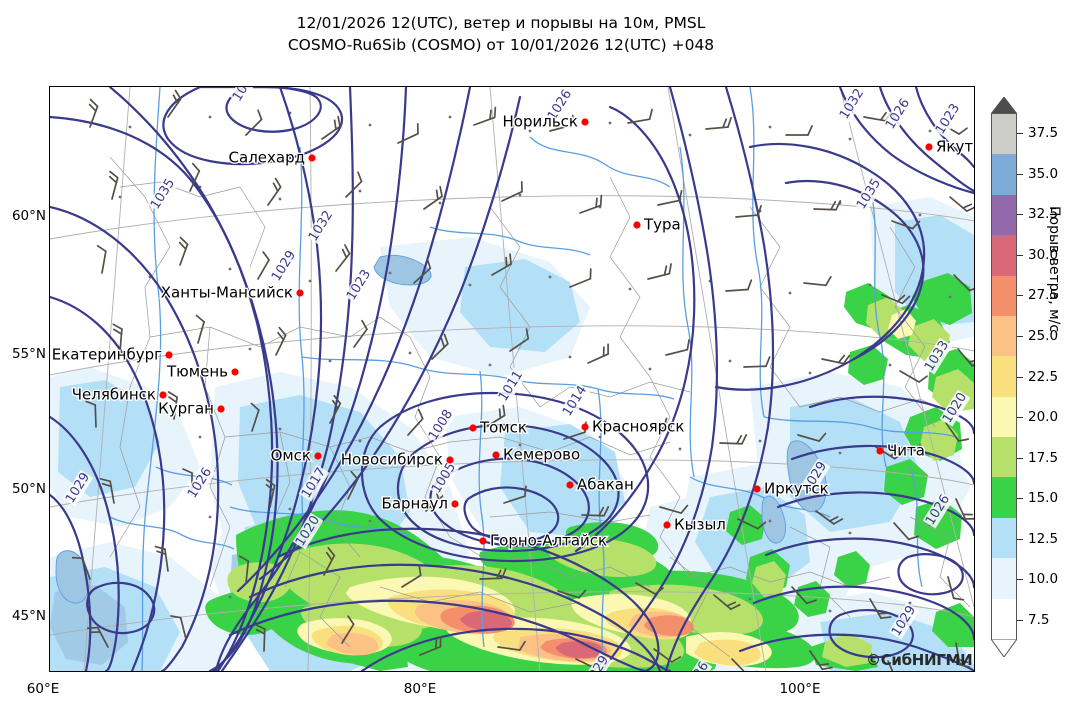 The image size is (1073, 719). Describe the element at coordinates (1043, 538) in the screenshot. I see `colorbar-tick-label: 12.5` at that location.